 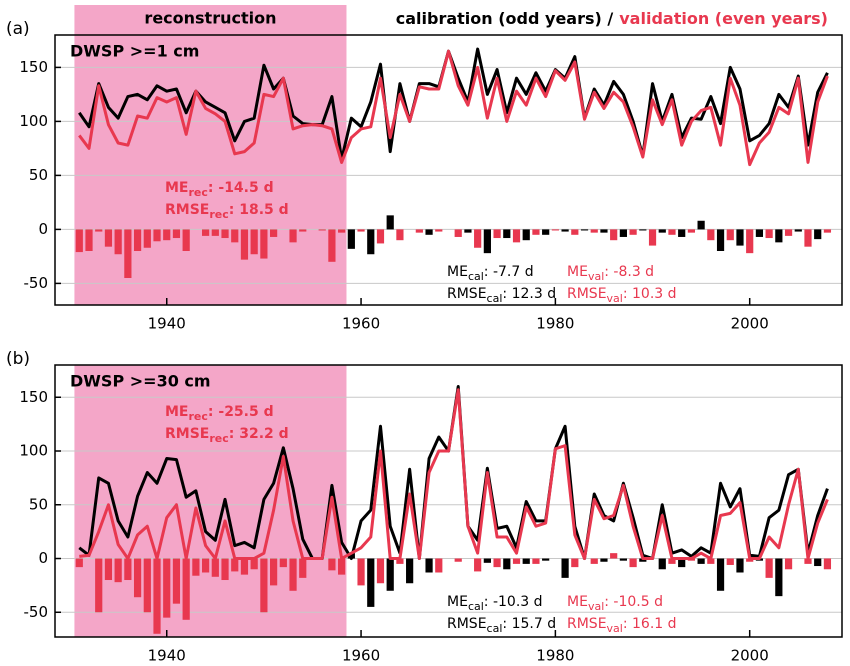 What do you see at coordinates (241, 188) in the screenshot?
I see `stat-value: : -14.5 d` at bounding box center [241, 188].